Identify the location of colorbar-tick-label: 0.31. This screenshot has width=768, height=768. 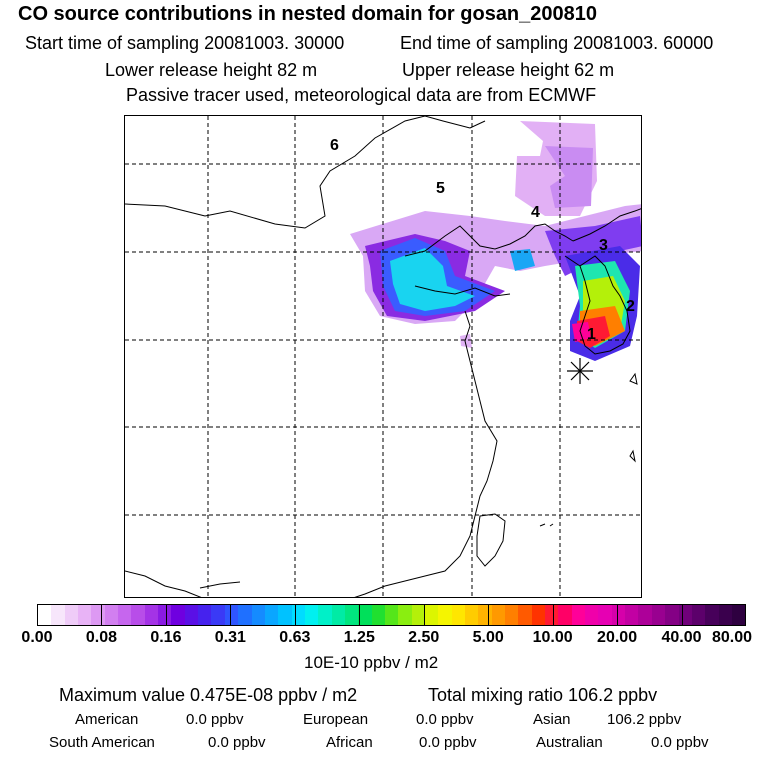
(230, 637).